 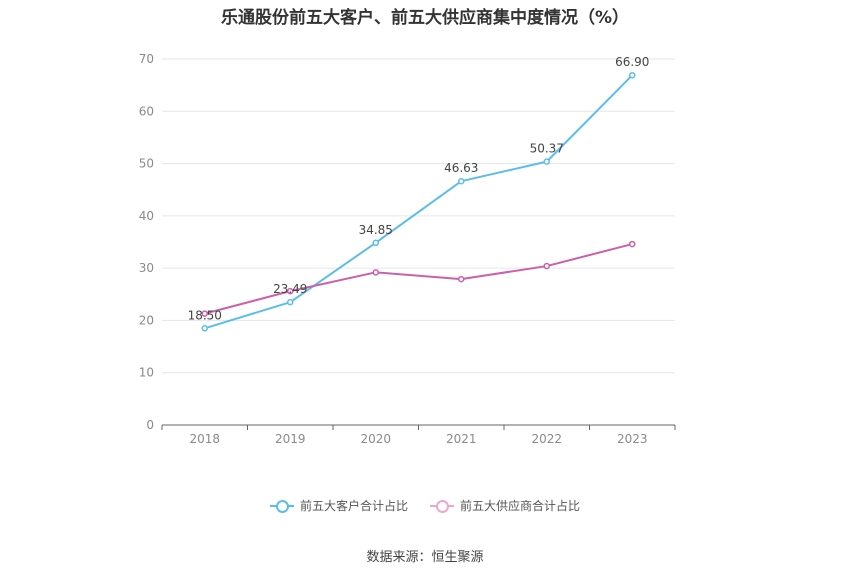 What do you see at coordinates (425, 18) in the screenshot?
I see `chart-title: 乐通股份前五大客户、前五大供应商集中度情况（%）` at bounding box center [425, 18].